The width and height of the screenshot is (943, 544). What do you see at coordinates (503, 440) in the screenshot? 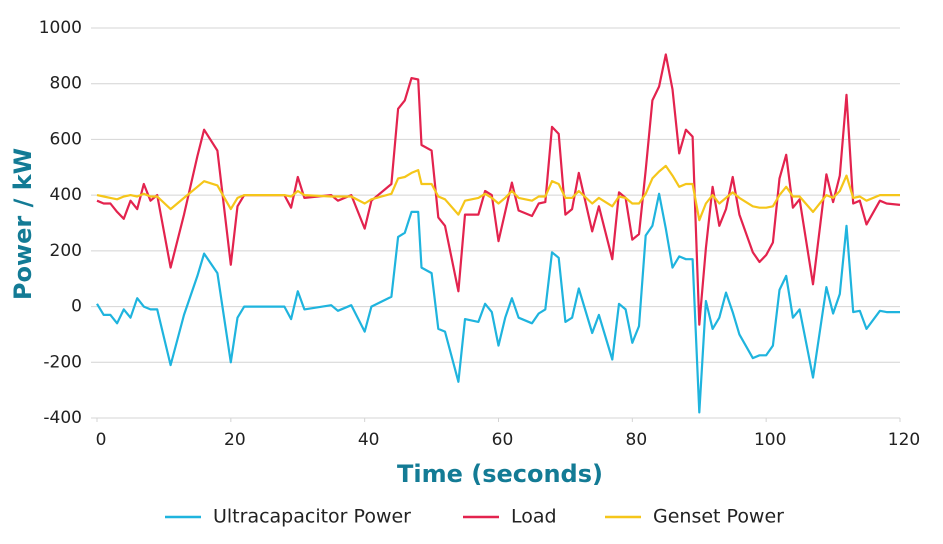
I see `x-tick-label: 60` at bounding box center [503, 440].